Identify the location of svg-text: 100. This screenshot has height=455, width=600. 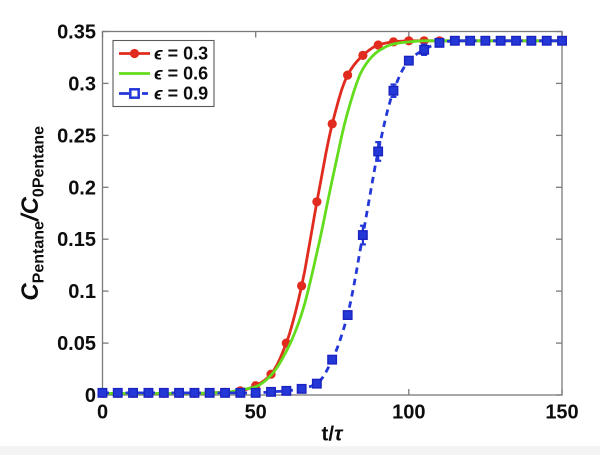
(408, 413).